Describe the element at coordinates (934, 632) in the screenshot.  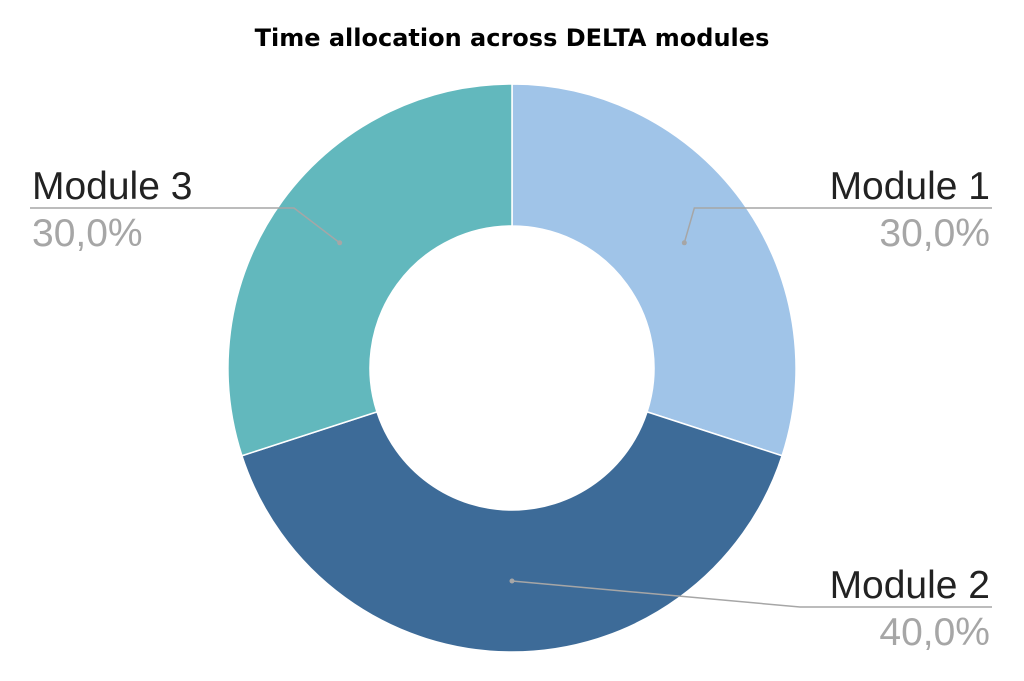
I see `slice-percent-module-2: 40,0%` at that location.